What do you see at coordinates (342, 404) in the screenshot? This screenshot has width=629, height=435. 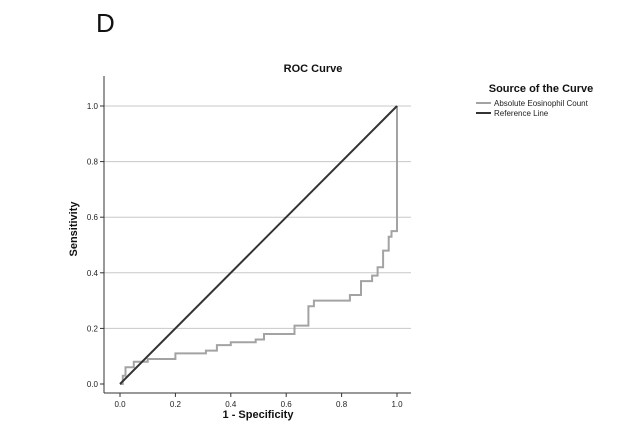 I see `x-tick-label: 0.8` at bounding box center [342, 404].